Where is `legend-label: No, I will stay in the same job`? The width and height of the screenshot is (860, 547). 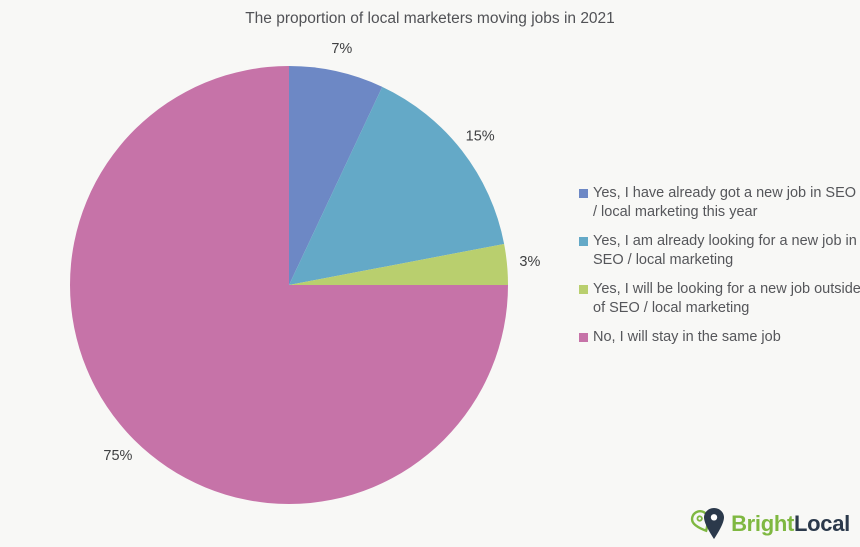
legend-label: No, I will stay in the same job is located at coordinates (687, 337).